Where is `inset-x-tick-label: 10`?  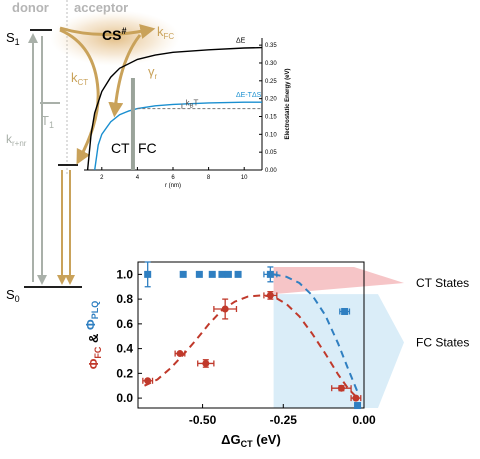 inset-x-tick-label: 10 is located at coordinates (244, 178).